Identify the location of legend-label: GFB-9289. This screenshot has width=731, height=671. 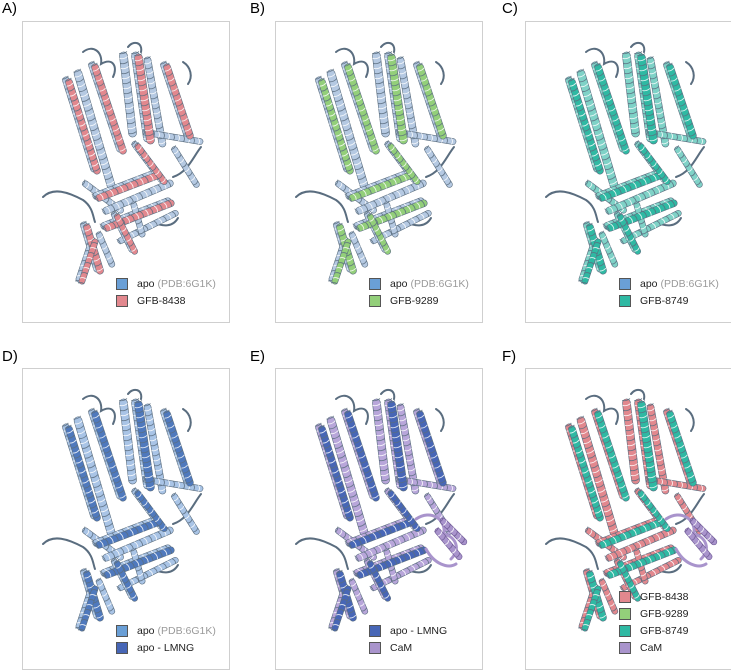
(414, 300).